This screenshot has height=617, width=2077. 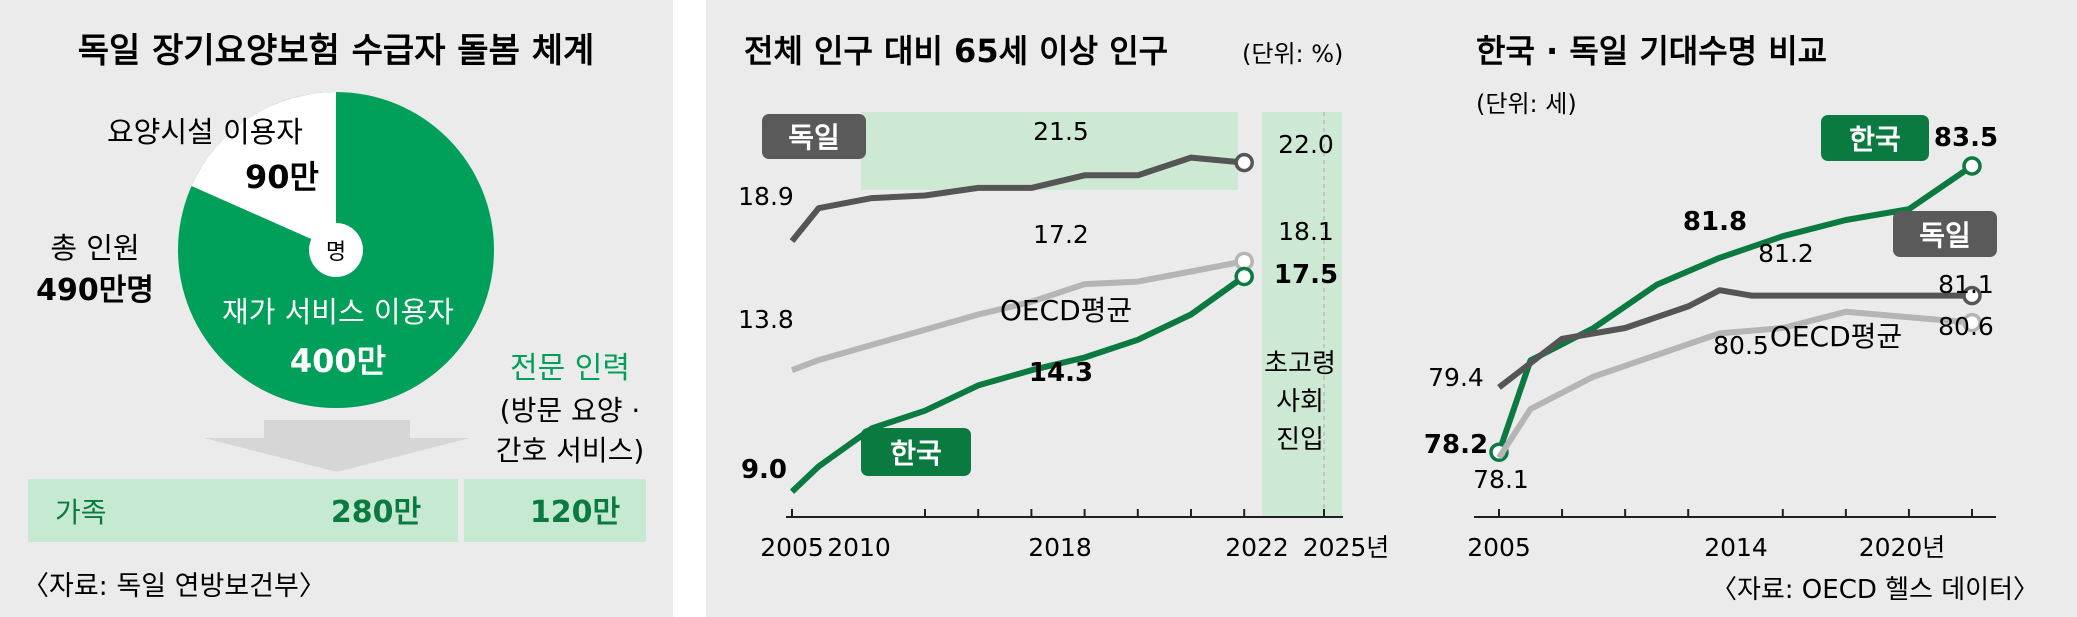 What do you see at coordinates (1244, 276) in the screenshot?
I see `aging-series-2-end-marker` at bounding box center [1244, 276].